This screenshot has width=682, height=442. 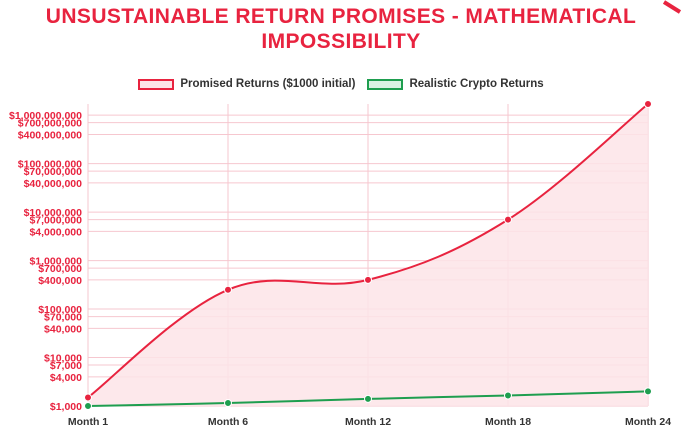 I want to click on y-tick-label: $100,000,000, so click(x=50, y=165).